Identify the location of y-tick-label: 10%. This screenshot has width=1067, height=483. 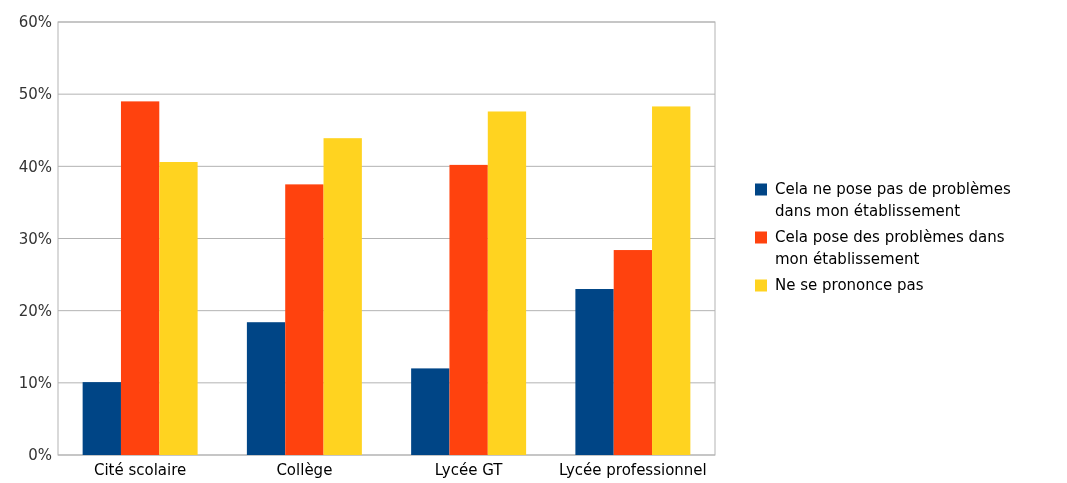
(35, 383).